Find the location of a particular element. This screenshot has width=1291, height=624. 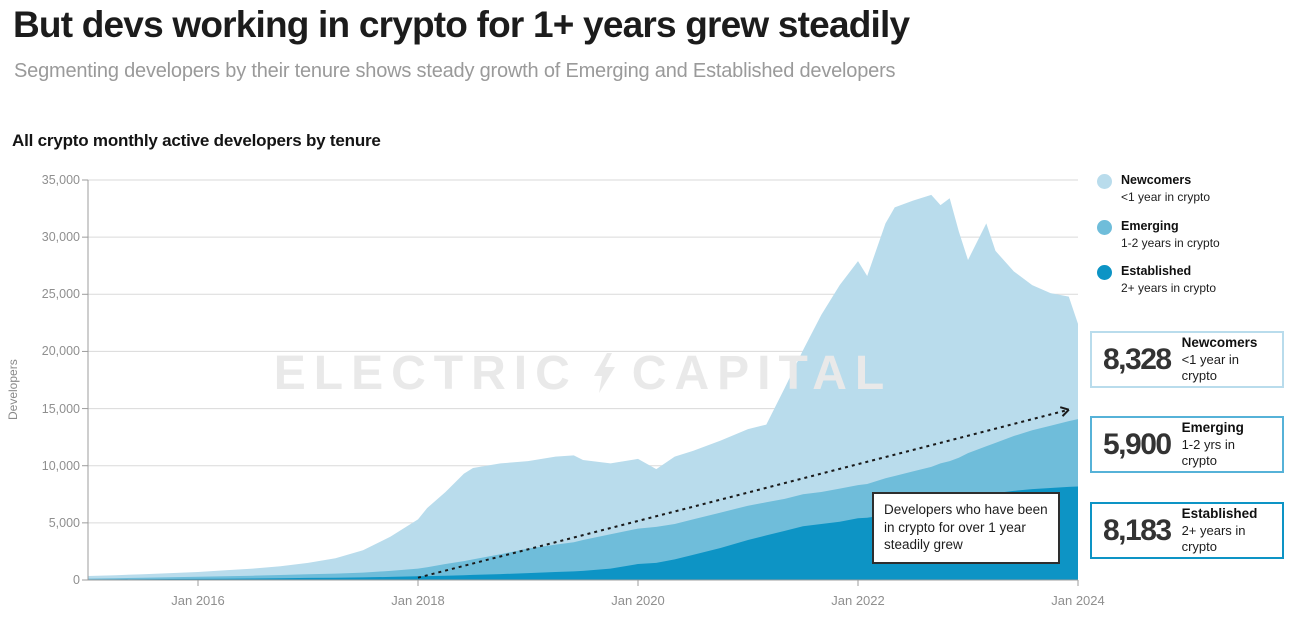

y-tick-label: 20,000 is located at coordinates (60, 351).